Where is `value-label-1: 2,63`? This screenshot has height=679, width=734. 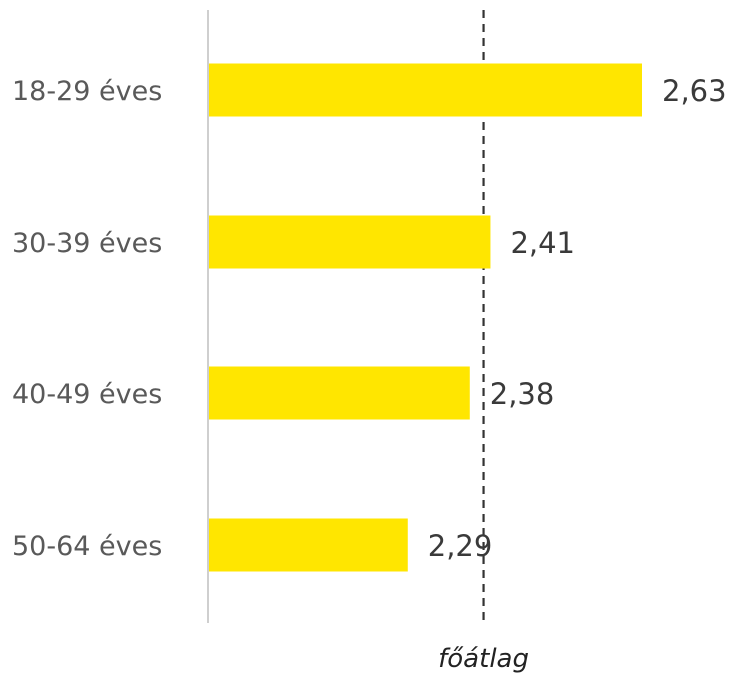
value-label-1: 2,63 is located at coordinates (694, 91).